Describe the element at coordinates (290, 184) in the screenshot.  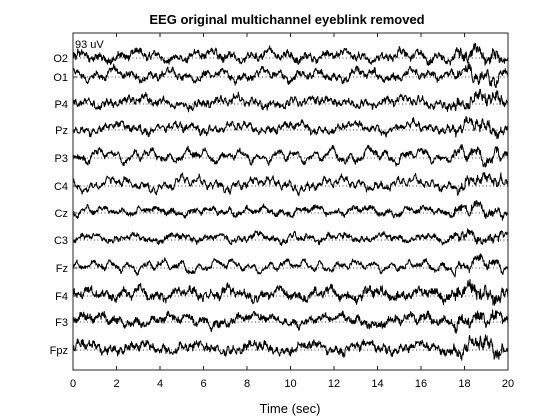
I see `trace-c4` at that location.